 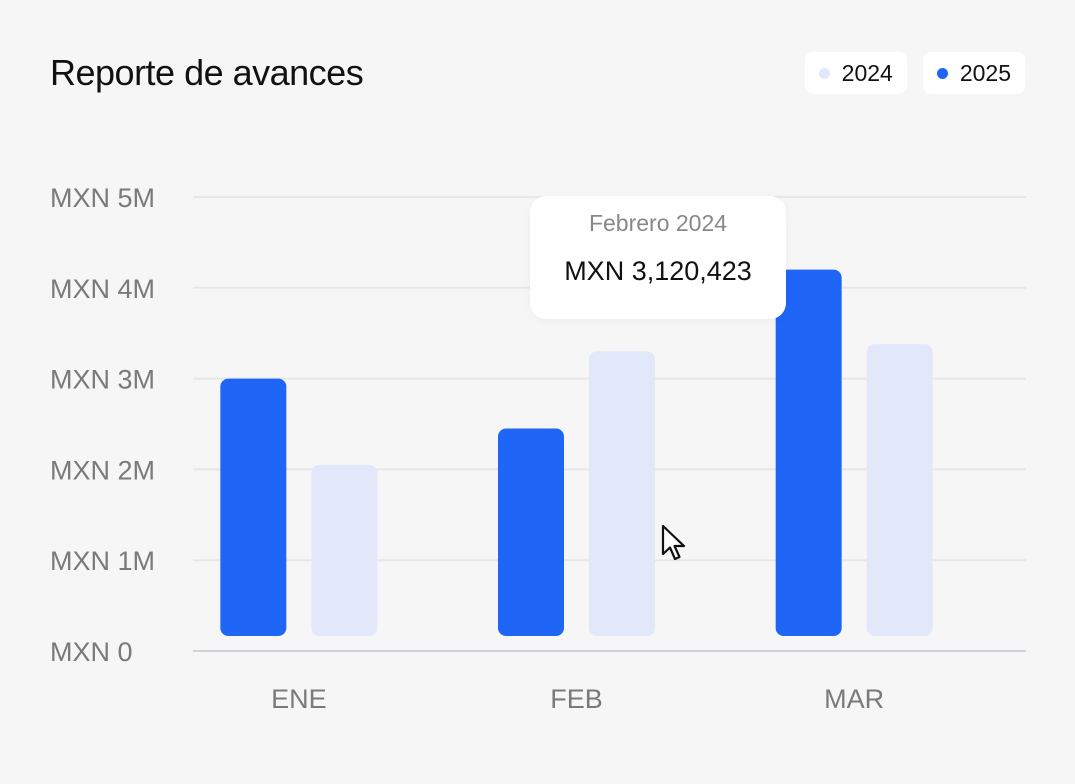 What do you see at coordinates (658, 223) in the screenshot?
I see `tooltip-label: Febrero 2024` at bounding box center [658, 223].